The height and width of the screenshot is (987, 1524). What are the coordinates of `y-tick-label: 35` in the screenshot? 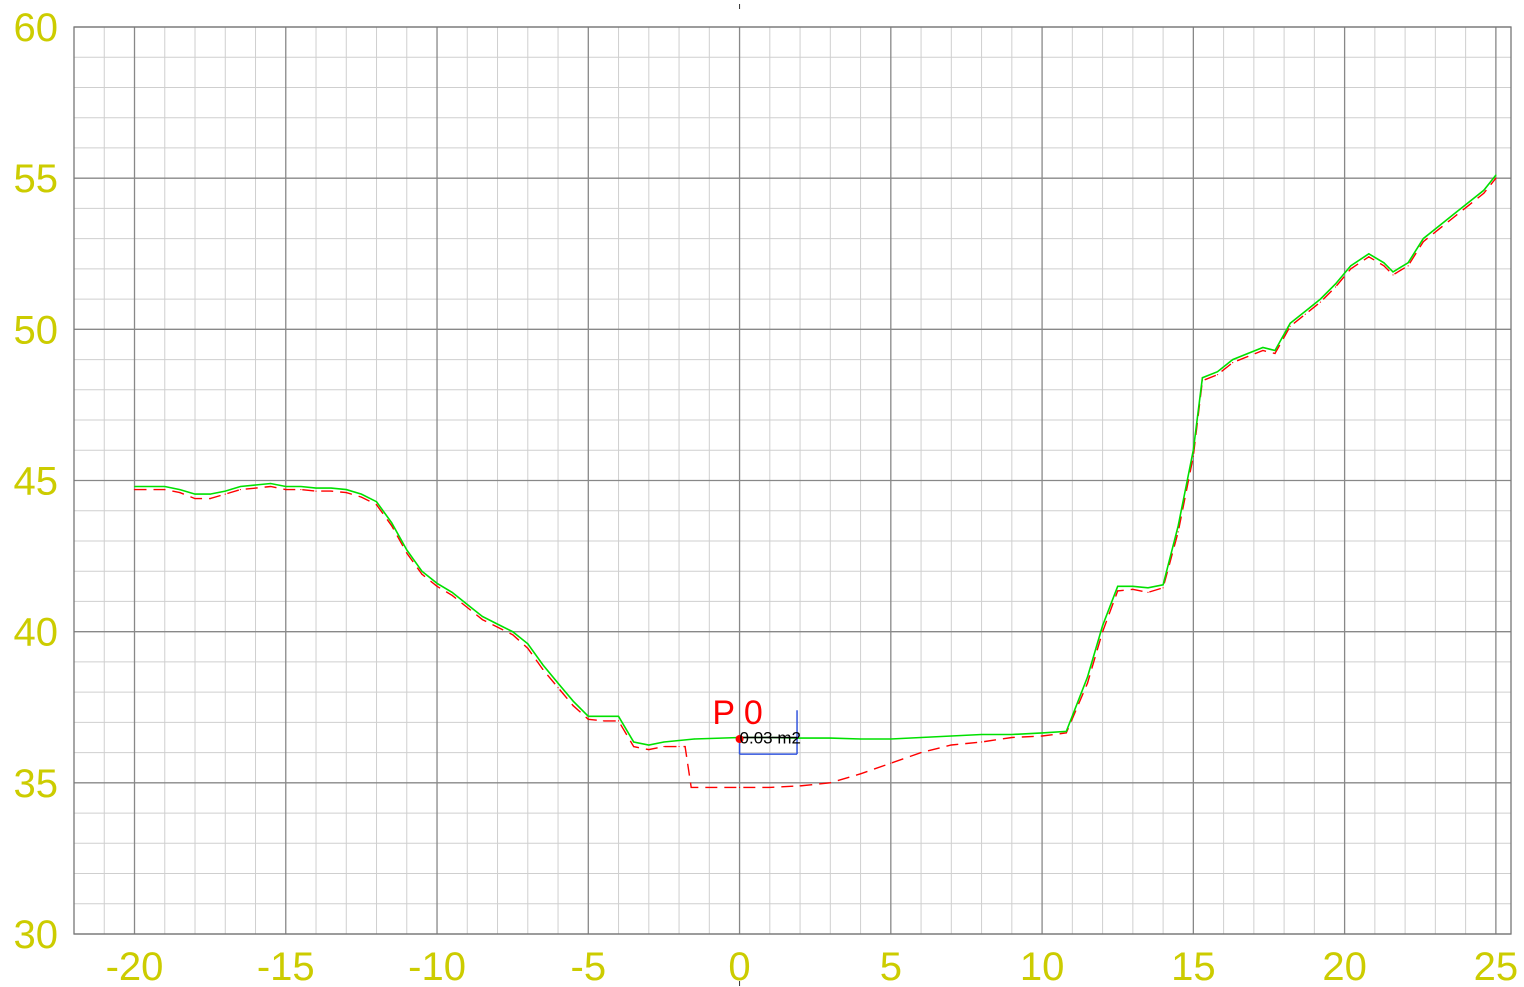 It's located at (36, 784).